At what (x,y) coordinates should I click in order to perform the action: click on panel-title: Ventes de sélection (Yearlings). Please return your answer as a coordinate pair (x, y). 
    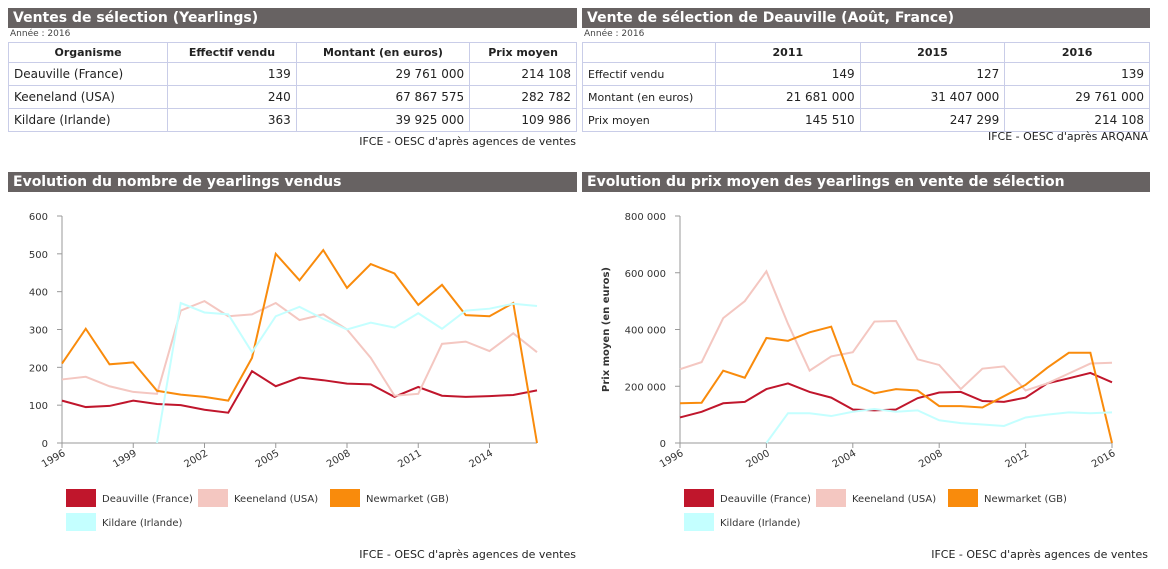
    Looking at the image, I should click on (292, 18).